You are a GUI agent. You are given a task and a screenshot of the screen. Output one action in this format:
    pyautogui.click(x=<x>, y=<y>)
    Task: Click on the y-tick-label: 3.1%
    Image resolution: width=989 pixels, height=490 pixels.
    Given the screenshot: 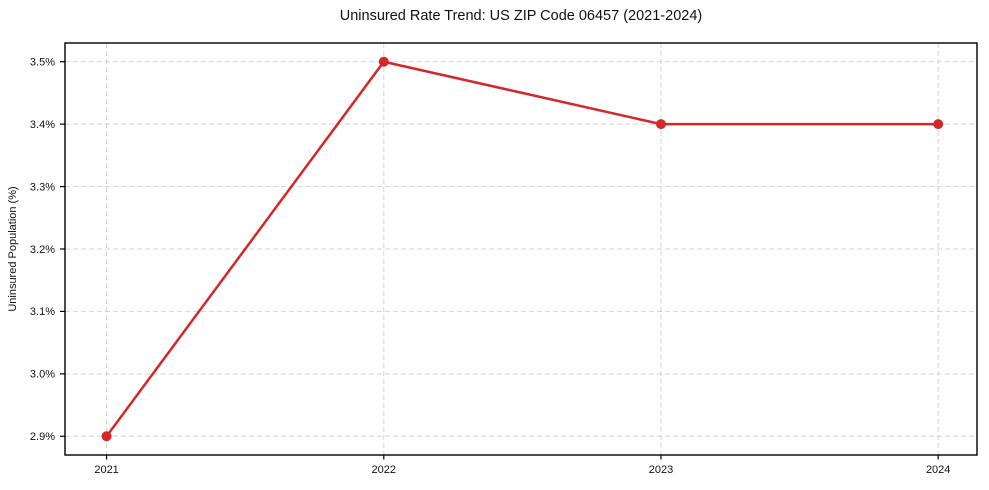 What is the action you would take?
    pyautogui.click(x=42, y=312)
    